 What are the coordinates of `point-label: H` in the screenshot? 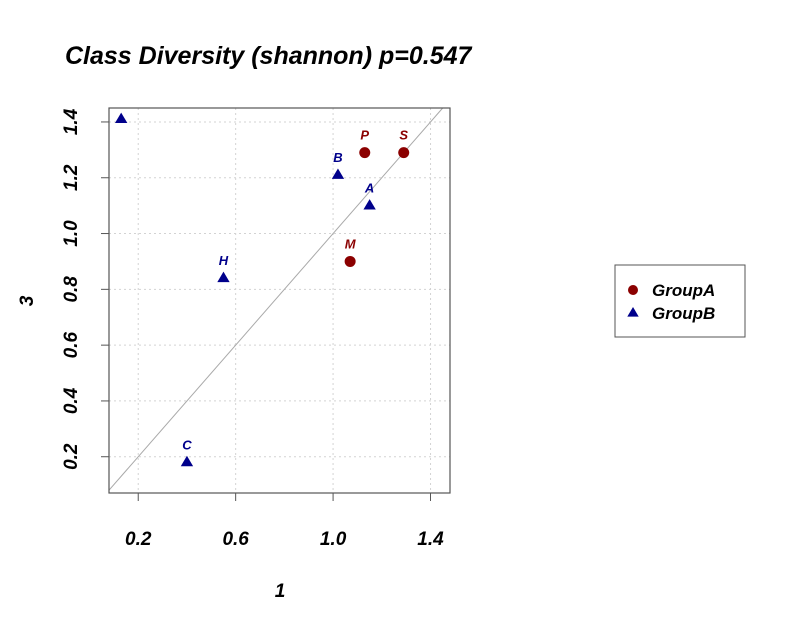 It's located at (224, 260).